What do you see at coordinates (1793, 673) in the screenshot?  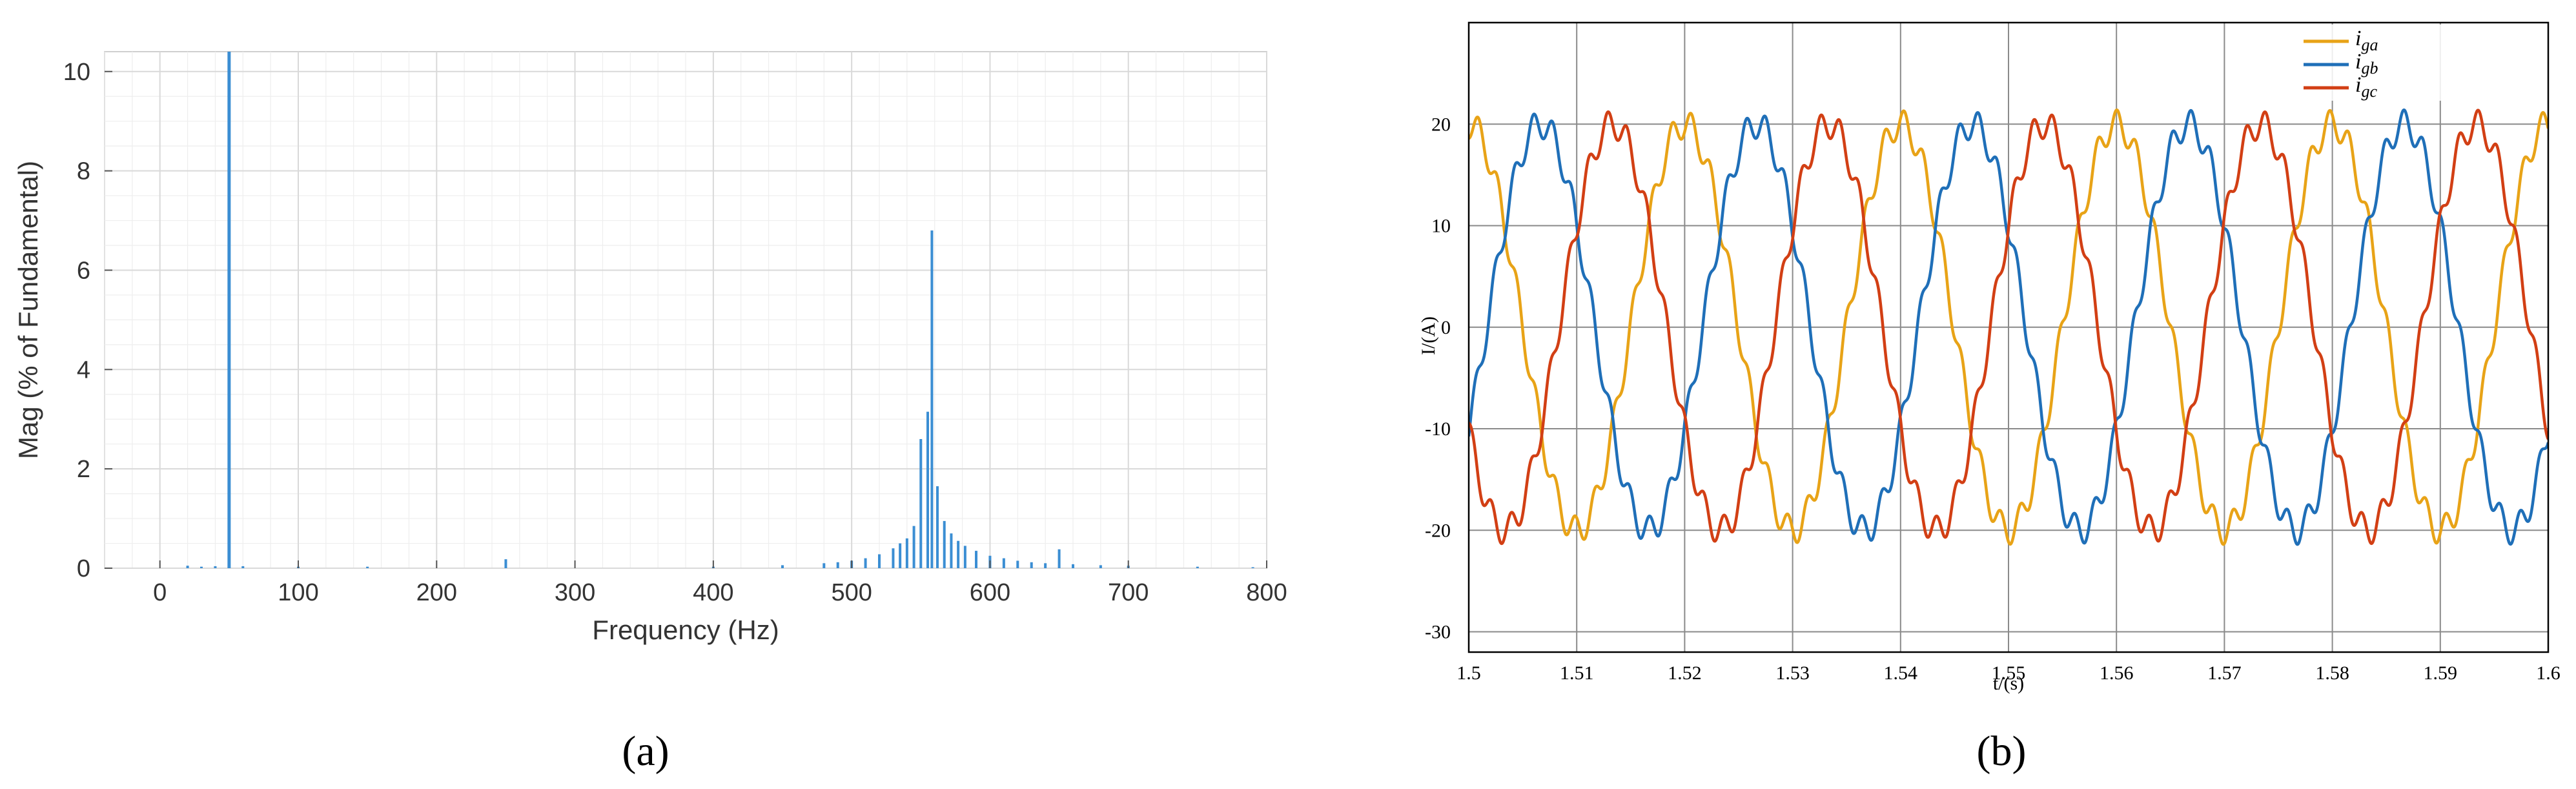 I see `chart-b-x-tick-label: 1.53` at bounding box center [1793, 673].